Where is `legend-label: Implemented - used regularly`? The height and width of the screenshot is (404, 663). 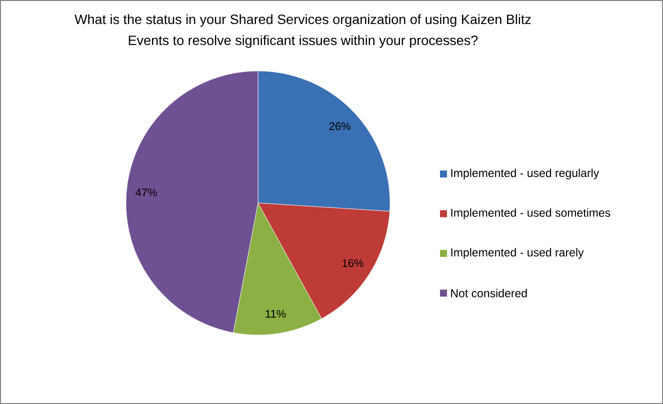 legend-label: Implemented - used regularly is located at coordinates (525, 174).